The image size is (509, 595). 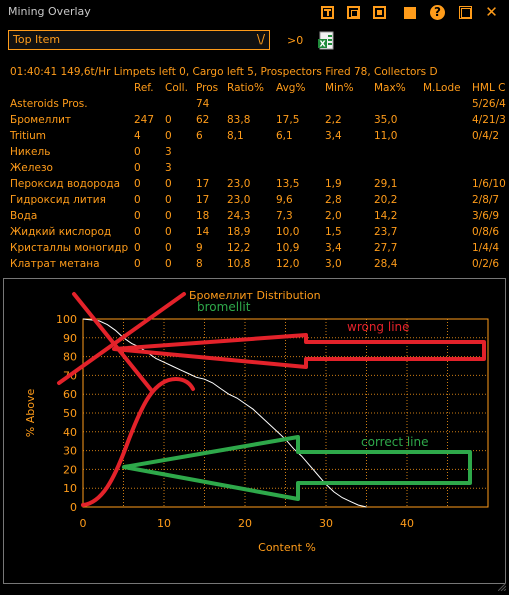 I want to click on table-cell: Вода, so click(x=24, y=216).